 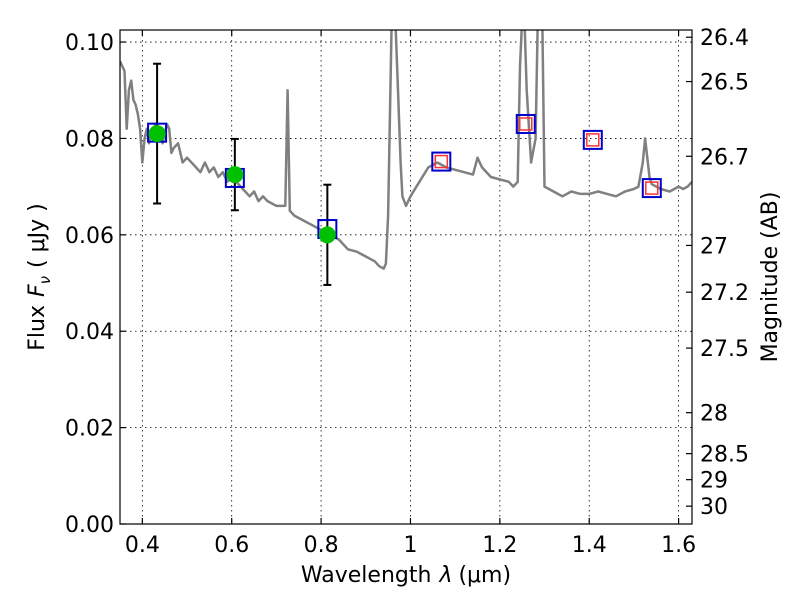 What do you see at coordinates (724, 83) in the screenshot?
I see `right-tick-label: 26.5` at bounding box center [724, 83].